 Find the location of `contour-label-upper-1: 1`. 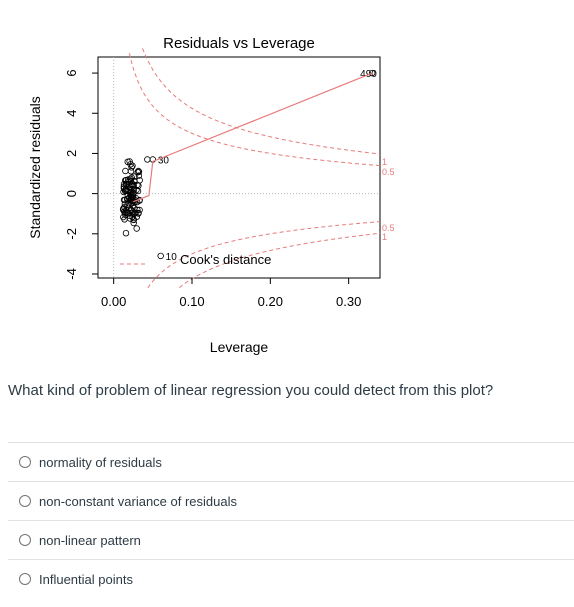

contour-label-upper-1: 1 is located at coordinates (384, 162).